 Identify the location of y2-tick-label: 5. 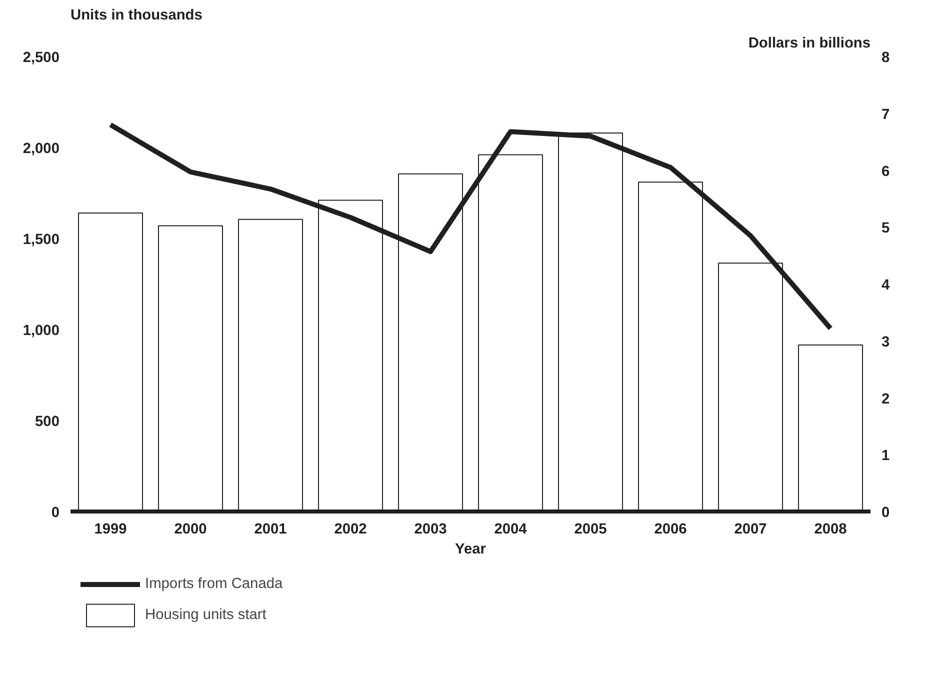
(886, 228).